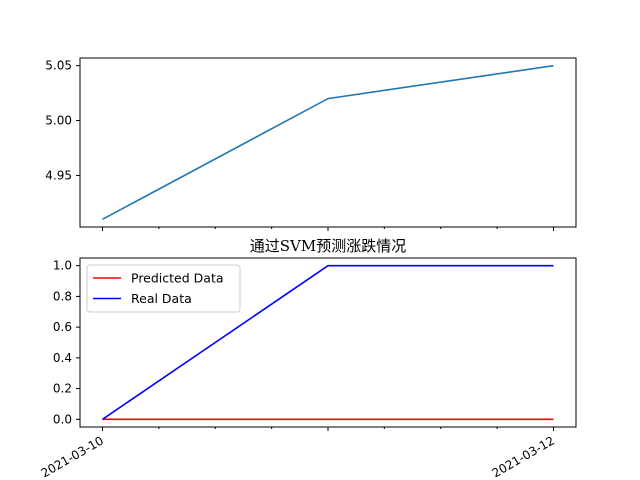  Describe the element at coordinates (66, 342) in the screenshot. I see `bottom-y-axis: 0.0 0.2 0.4 0.6 0.8 1.0` at that location.